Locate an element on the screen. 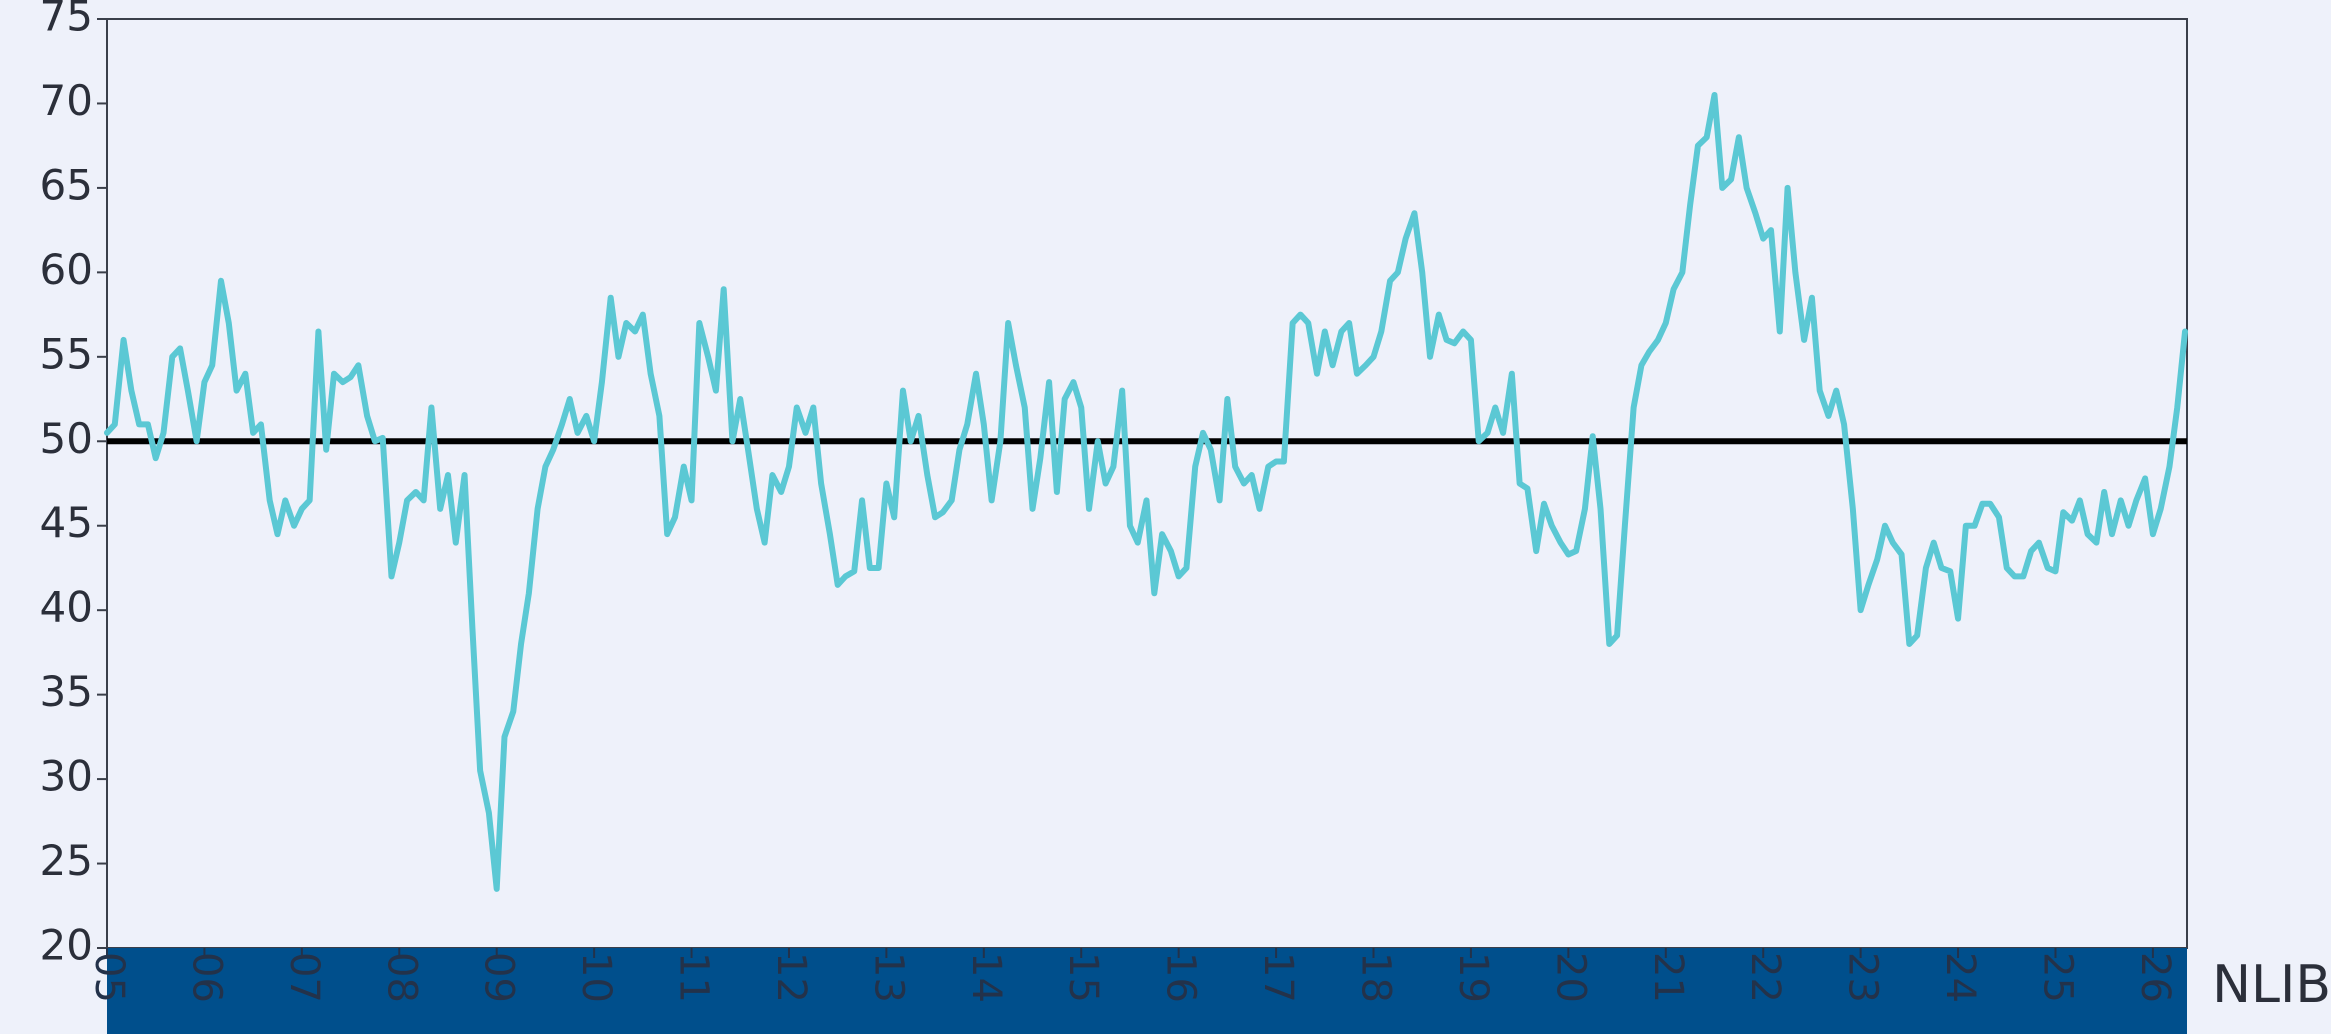 The image size is (2331, 1034). x-tick-label: 20 is located at coordinates (1570, 977).